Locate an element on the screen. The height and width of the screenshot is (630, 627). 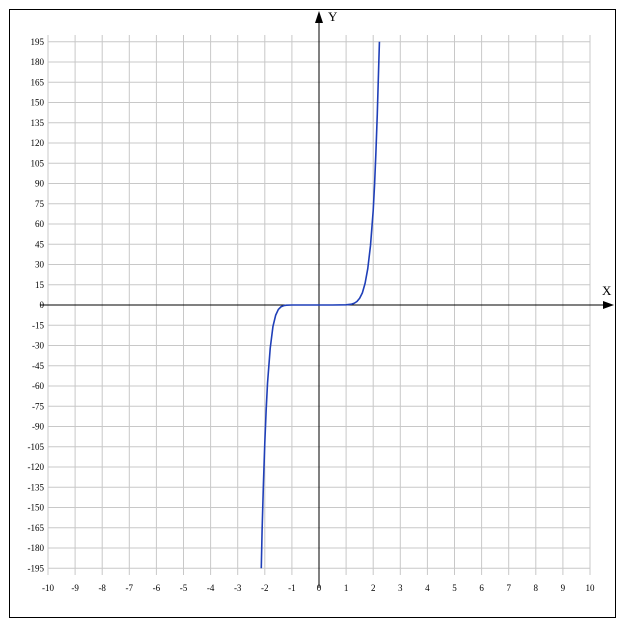
y-tick-label: -15 is located at coordinates (38, 325).